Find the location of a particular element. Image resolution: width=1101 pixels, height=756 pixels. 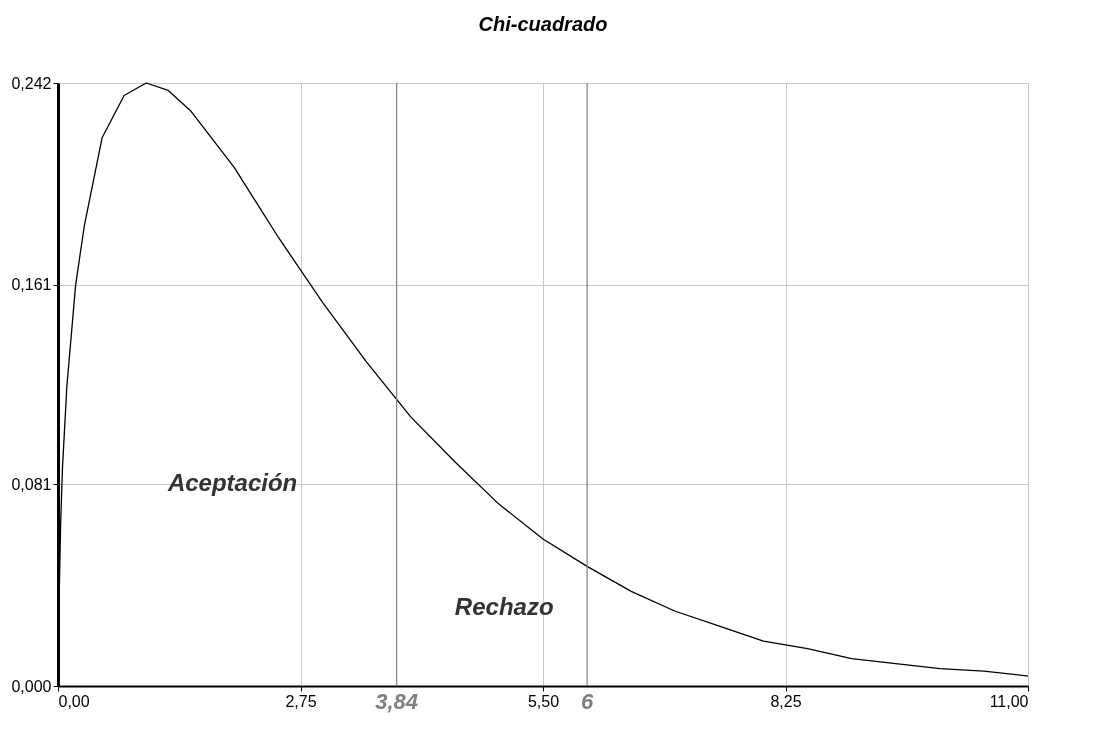

y-tick-label: 0,161 is located at coordinates (31, 285).